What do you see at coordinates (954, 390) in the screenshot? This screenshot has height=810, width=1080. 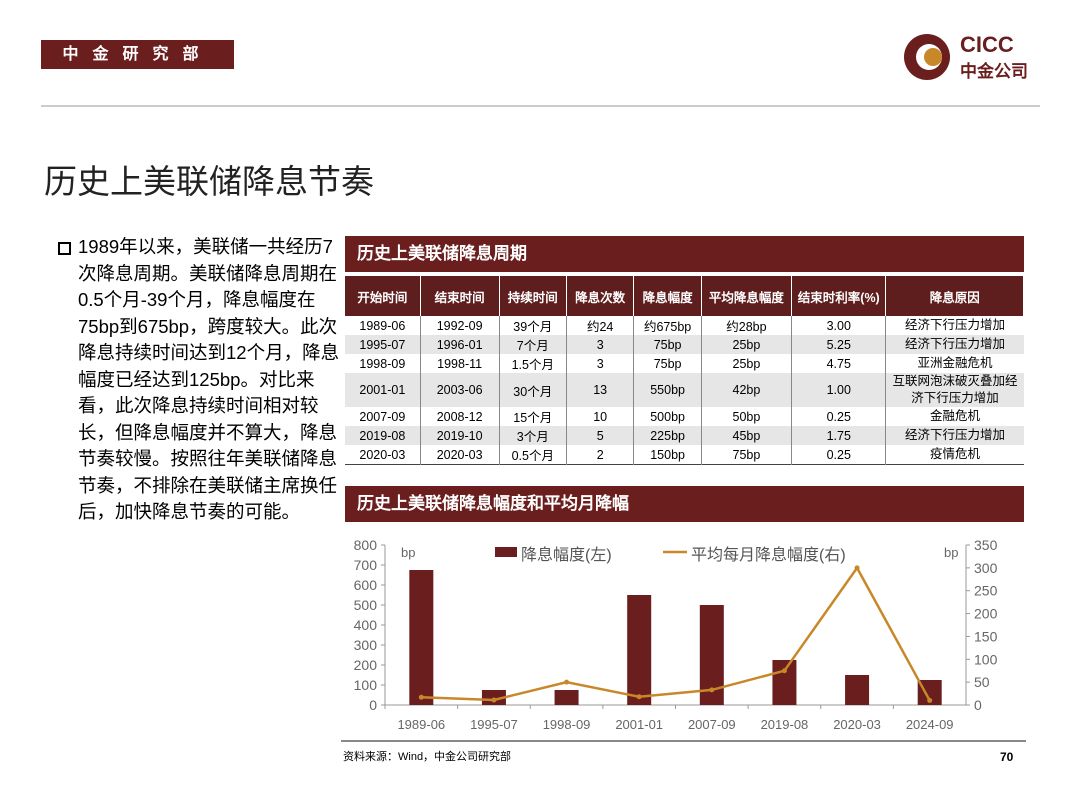 I see `table-cell: 互联网泡沫破灭叠加经济下行压力增加` at bounding box center [954, 390].